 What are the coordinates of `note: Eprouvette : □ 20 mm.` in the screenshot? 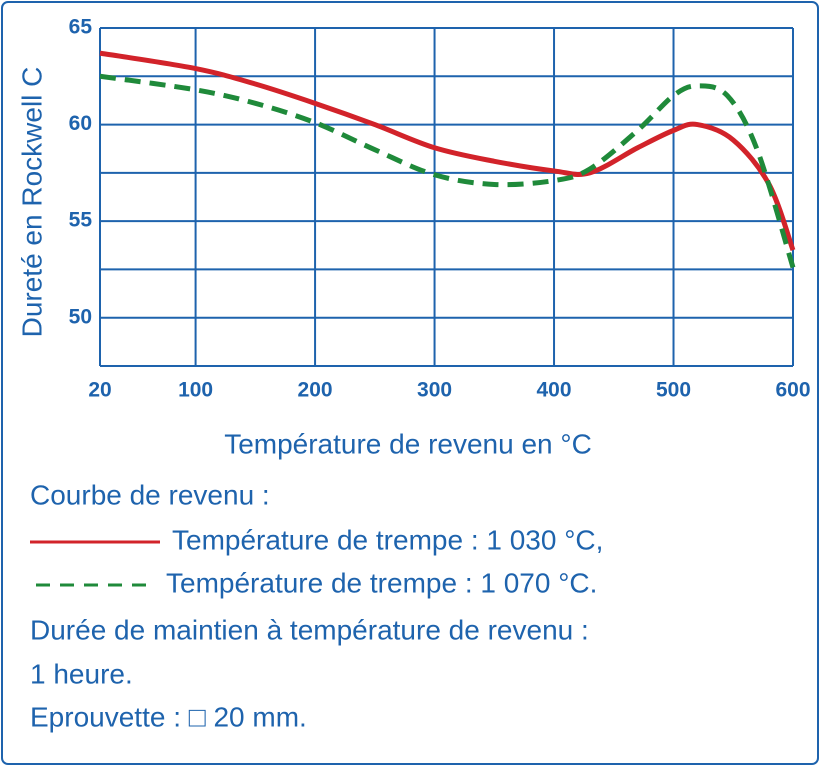 It's located at (168, 716).